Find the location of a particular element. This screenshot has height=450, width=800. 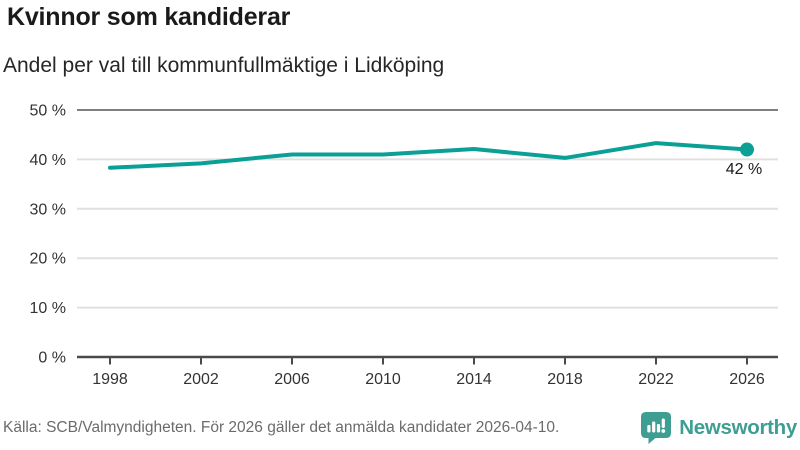

y-tick-label-0: 0 % is located at coordinates (52, 358).